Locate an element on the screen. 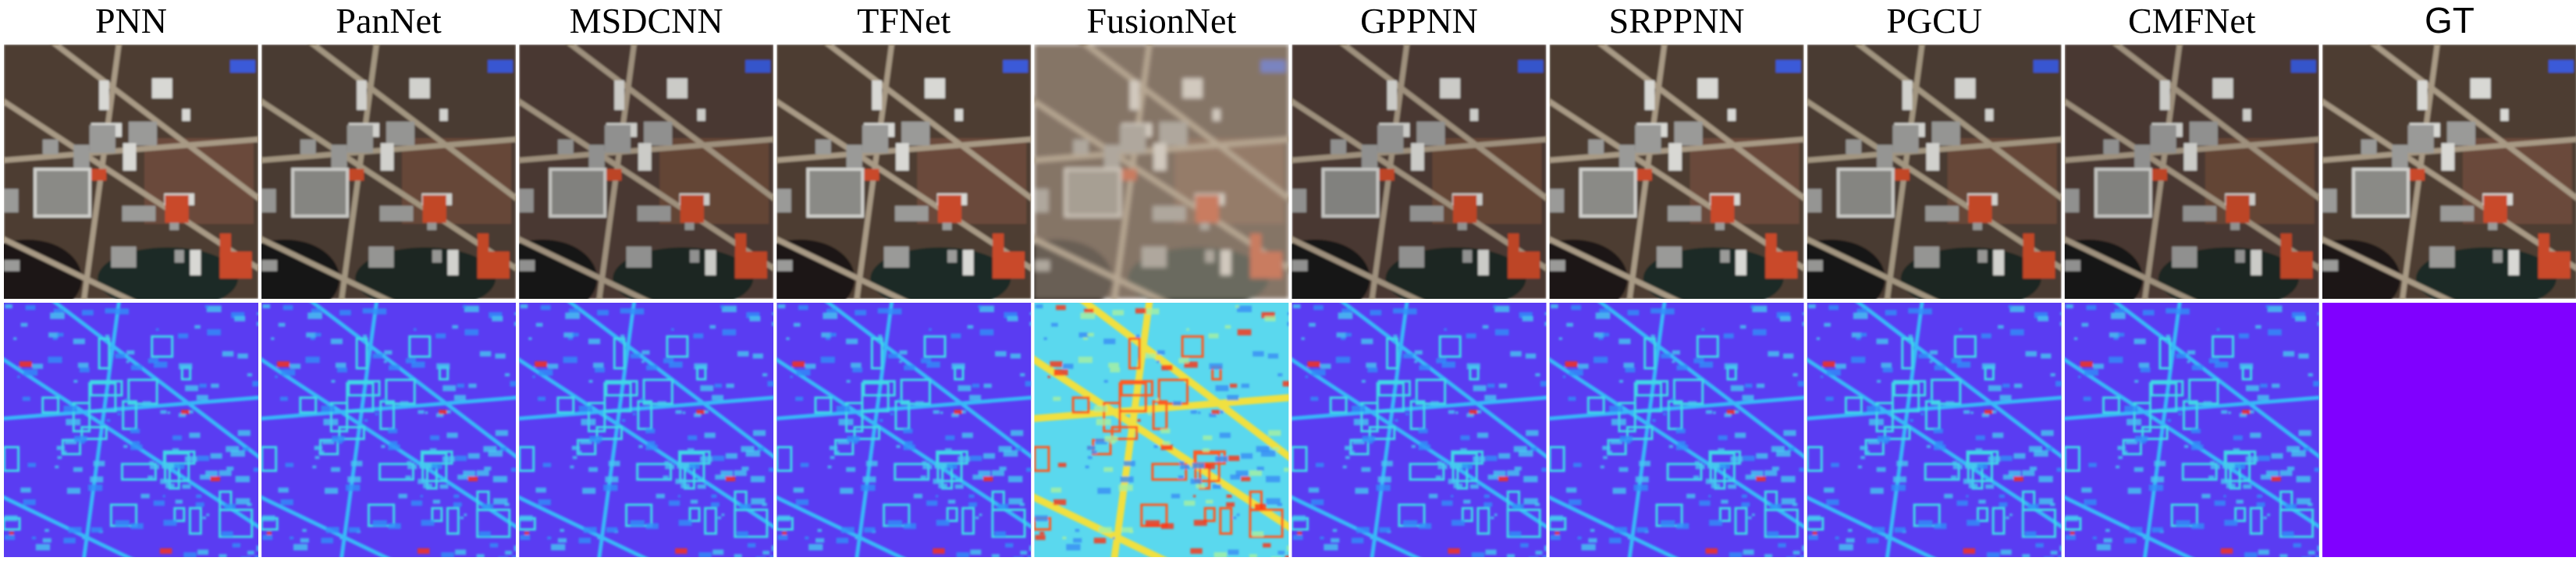 This screenshot has width=2576, height=561. tone is located at coordinates (389, 171).